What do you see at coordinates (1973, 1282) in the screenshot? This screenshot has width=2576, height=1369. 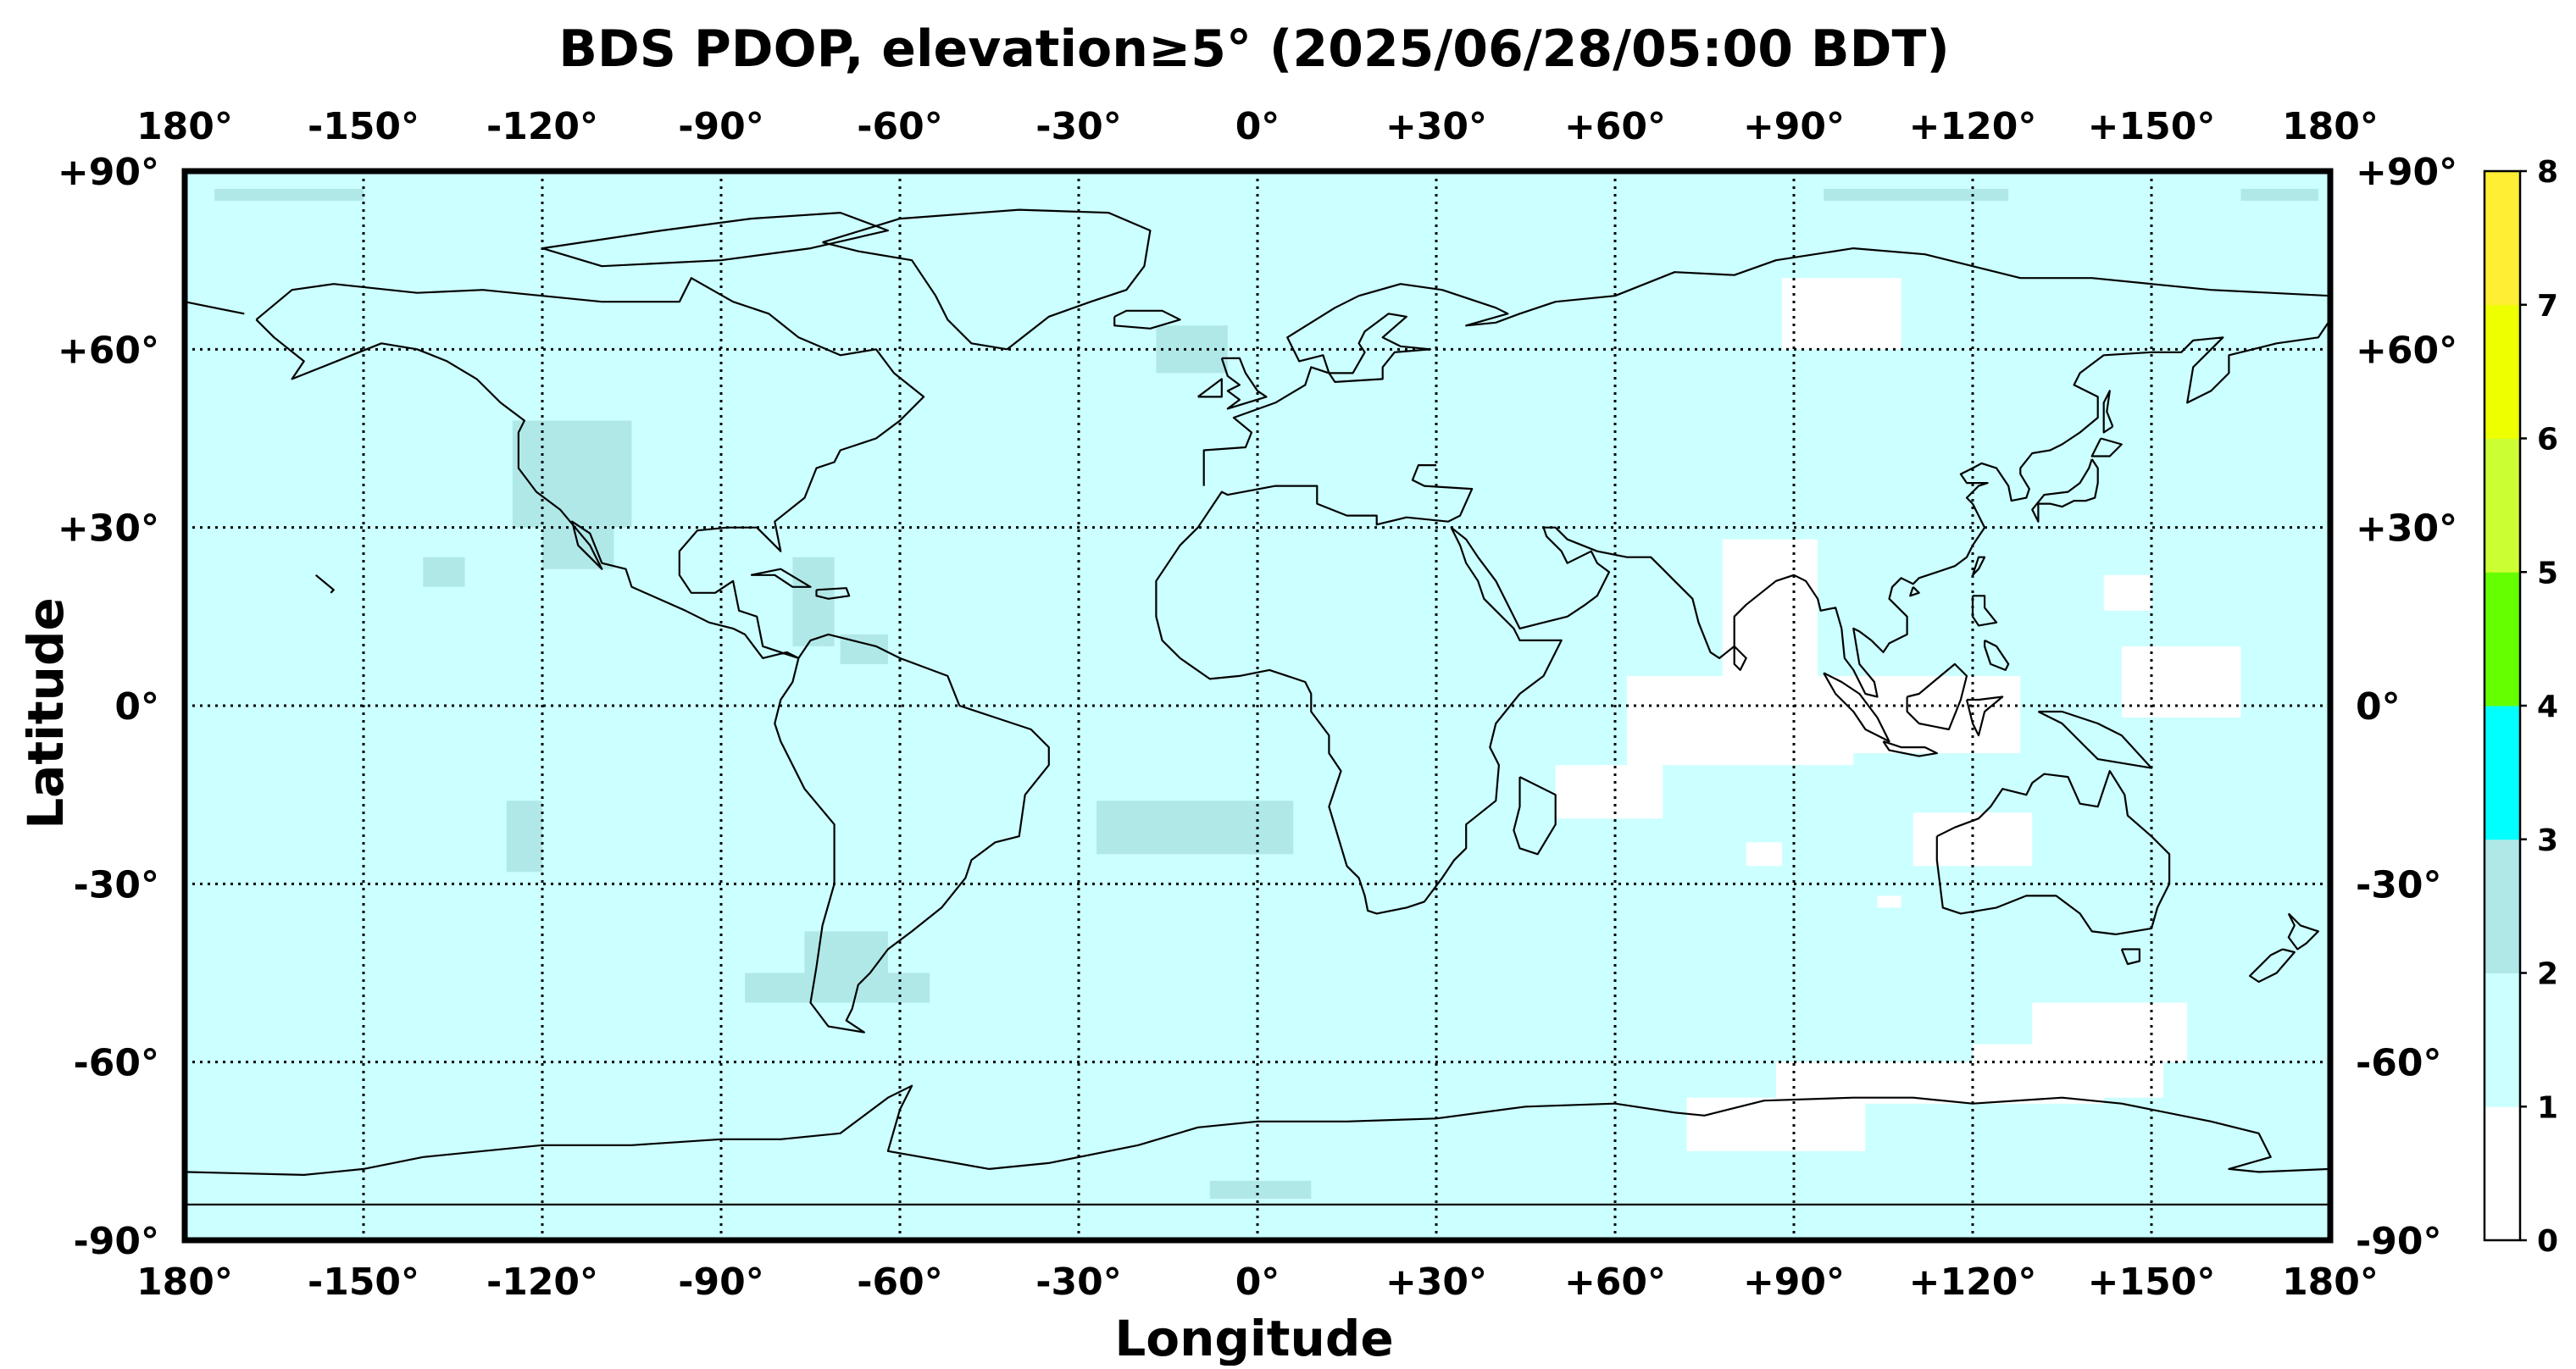 I see `lon-tick-label-bottom: +120°` at bounding box center [1973, 1282].